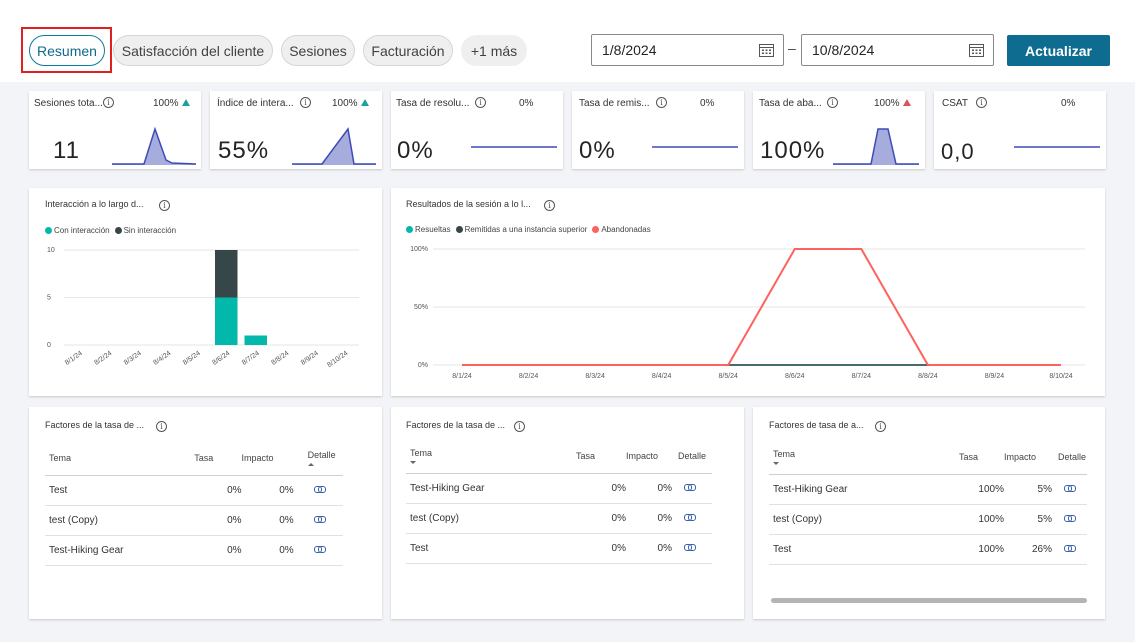  What do you see at coordinates (77, 230) in the screenshot?
I see `legend-item: Con interacción` at bounding box center [77, 230].